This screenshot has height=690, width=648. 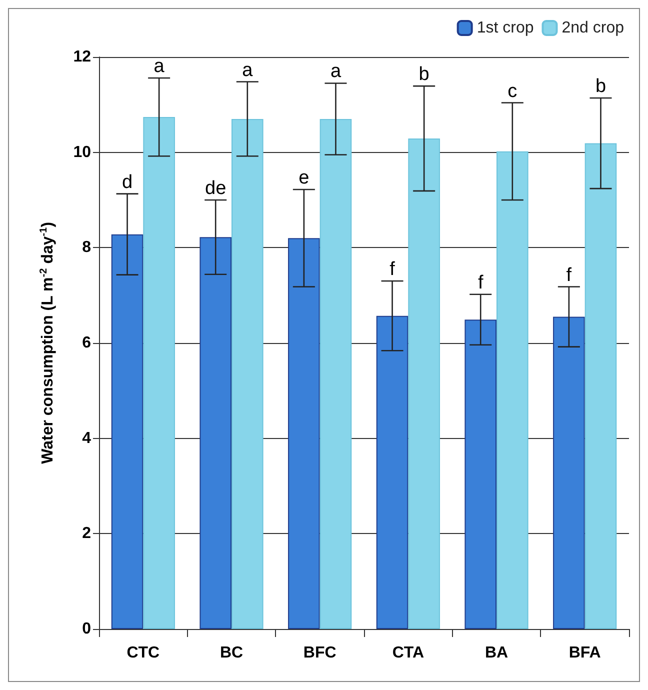 What do you see at coordinates (215, 188) in the screenshot?
I see `annotation: de` at bounding box center [215, 188].